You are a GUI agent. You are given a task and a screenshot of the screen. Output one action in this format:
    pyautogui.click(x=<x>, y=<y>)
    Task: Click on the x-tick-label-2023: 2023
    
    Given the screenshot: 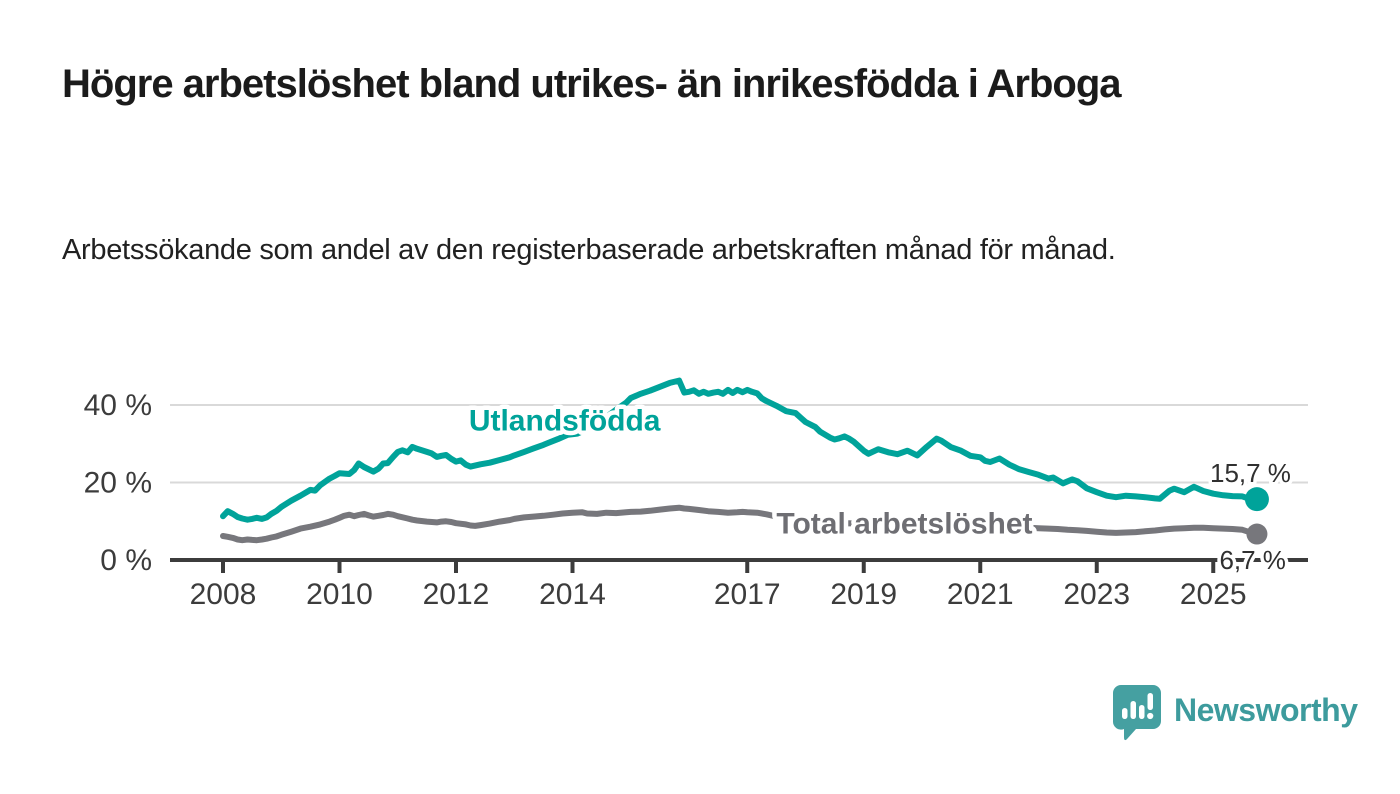 What is the action you would take?
    pyautogui.click(x=1096, y=594)
    